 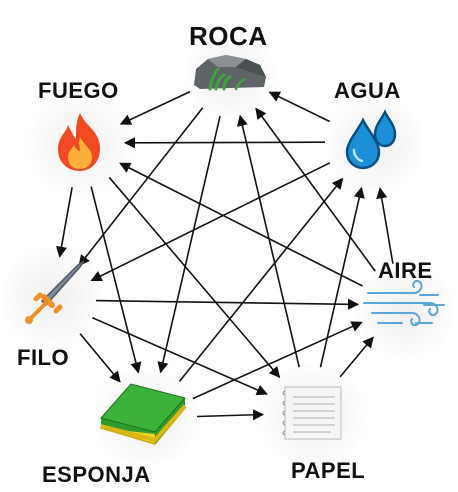 What do you see at coordinates (96, 474) in the screenshot?
I see `node-label-esponja: ESPONJA` at bounding box center [96, 474].